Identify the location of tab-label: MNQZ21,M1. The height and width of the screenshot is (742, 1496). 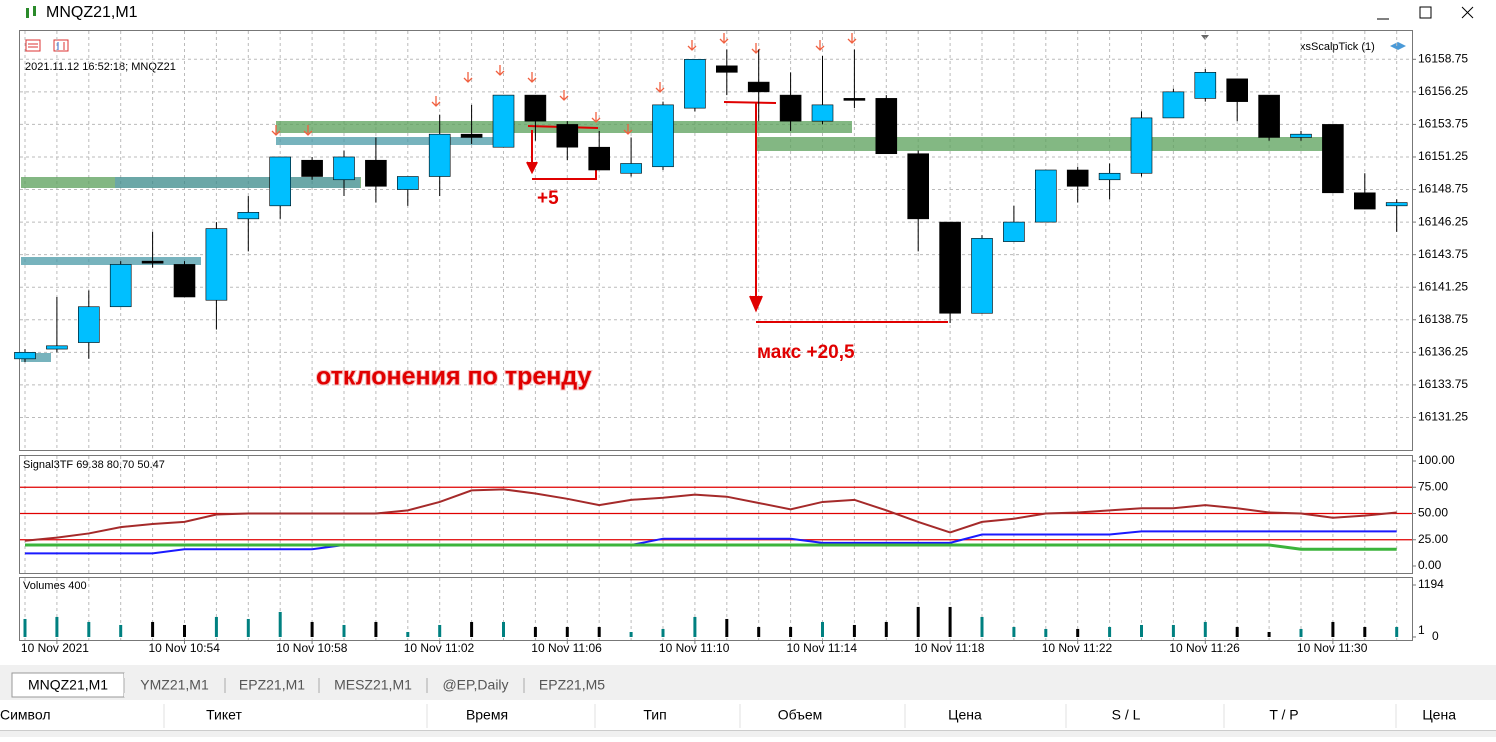
(68, 685).